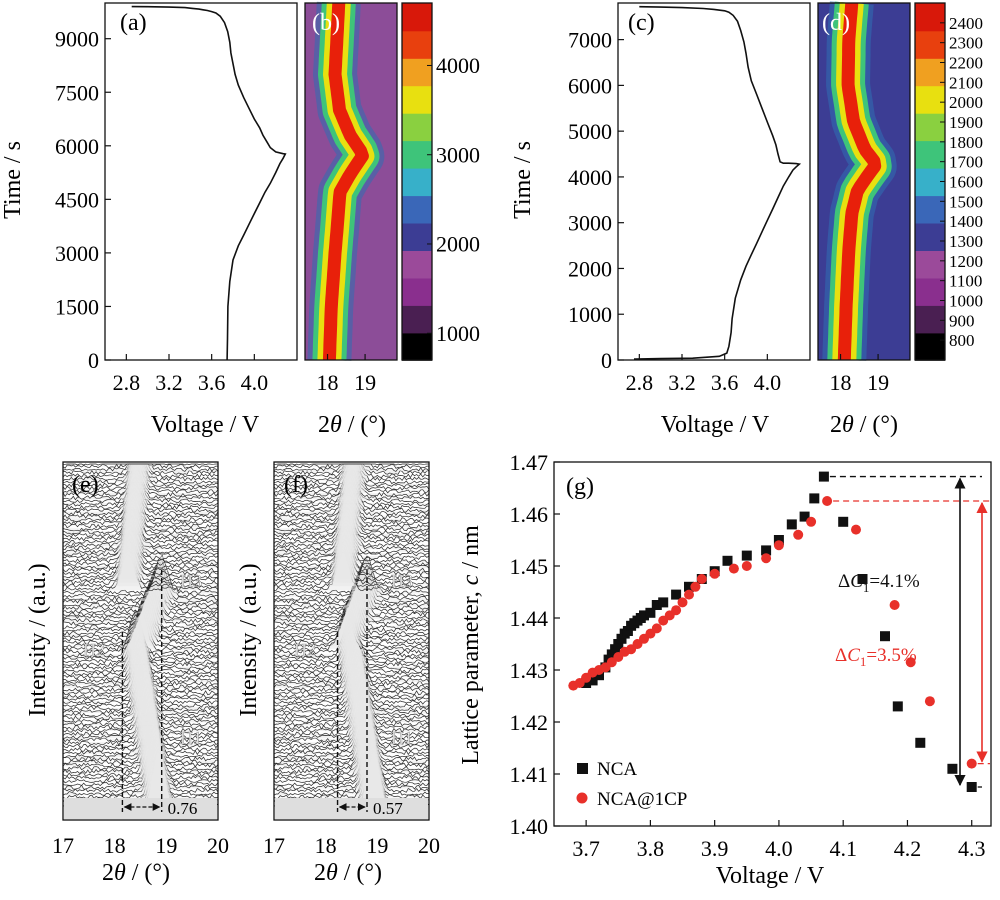 This screenshot has height=900, width=1000. I want to click on panel-e-xtick-label: 19, so click(166, 845).